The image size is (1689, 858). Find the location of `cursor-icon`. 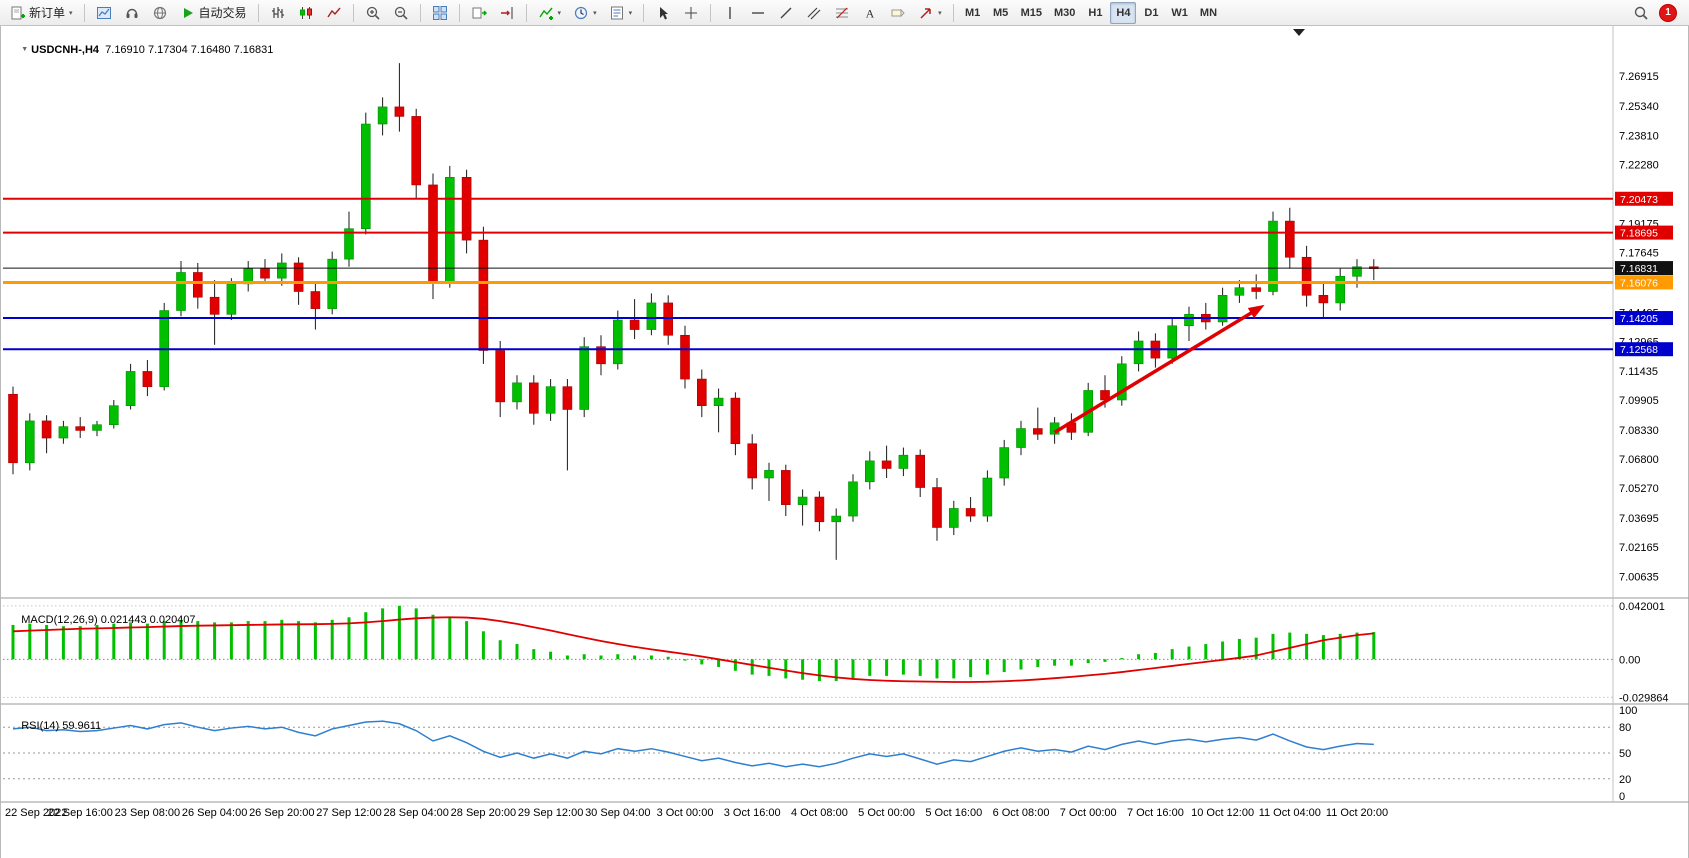

cursor-icon is located at coordinates (663, 13).